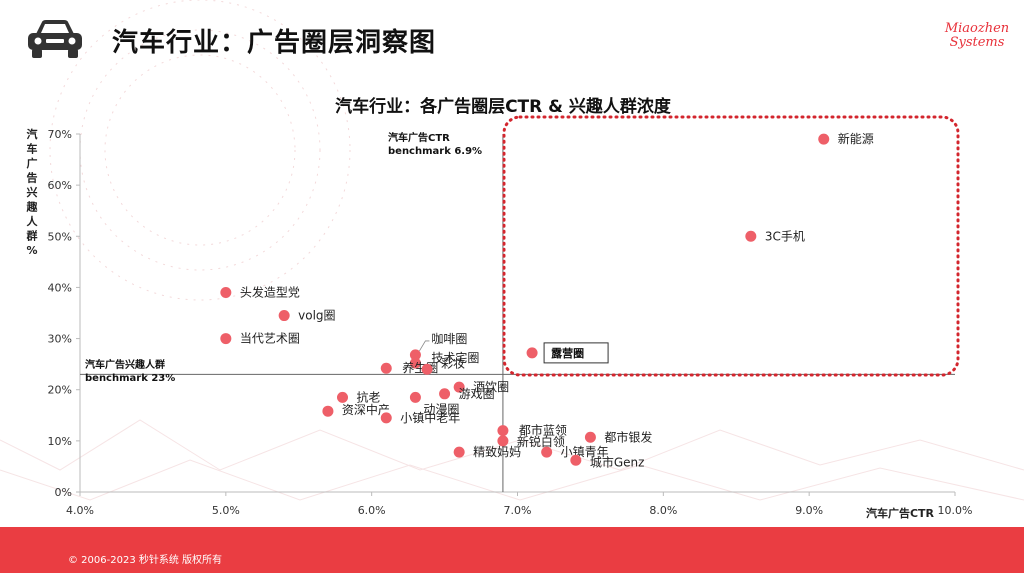 This screenshot has height=573, width=1024. I want to click on x-axis-label: 汽车广告CTR, so click(900, 513).